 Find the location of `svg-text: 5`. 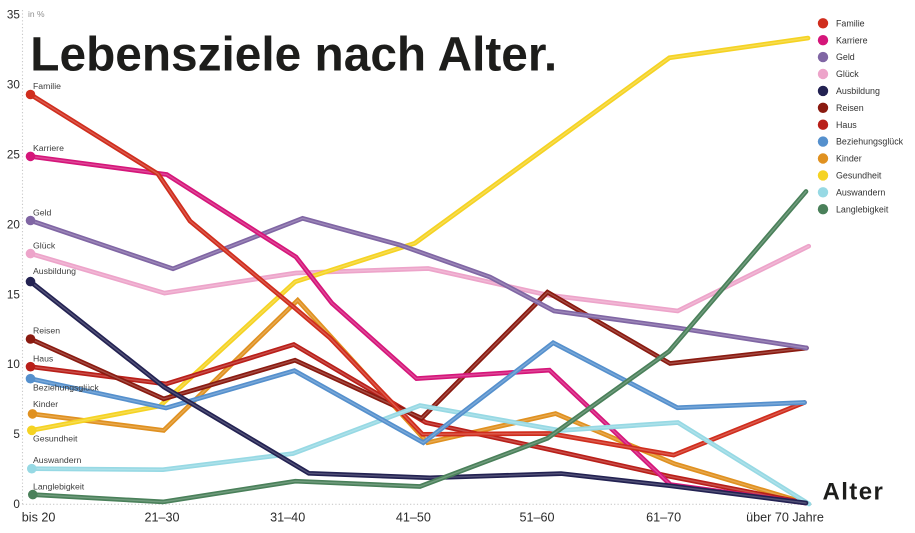

svg-text: 5 is located at coordinates (16, 434).